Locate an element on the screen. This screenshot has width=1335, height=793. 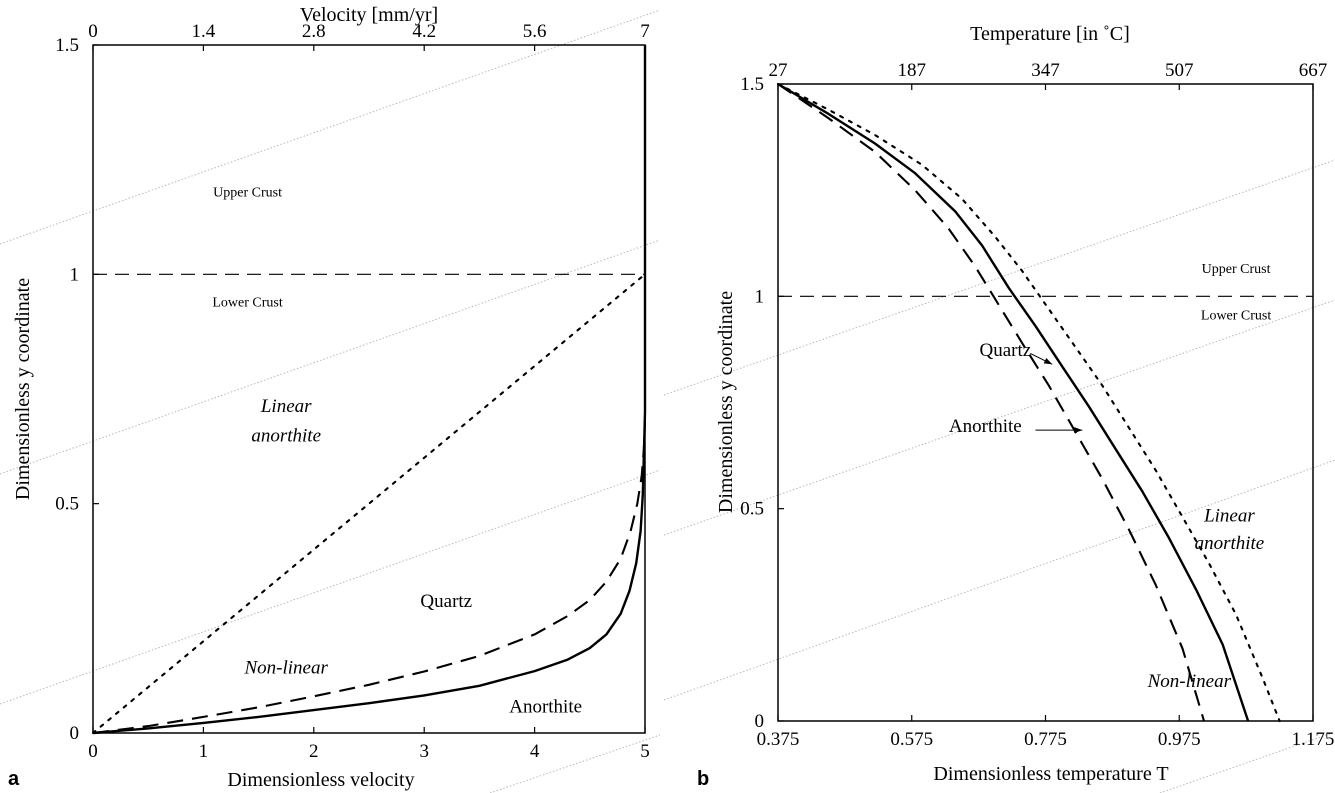
arrows-b is located at coordinates (1056, 393).